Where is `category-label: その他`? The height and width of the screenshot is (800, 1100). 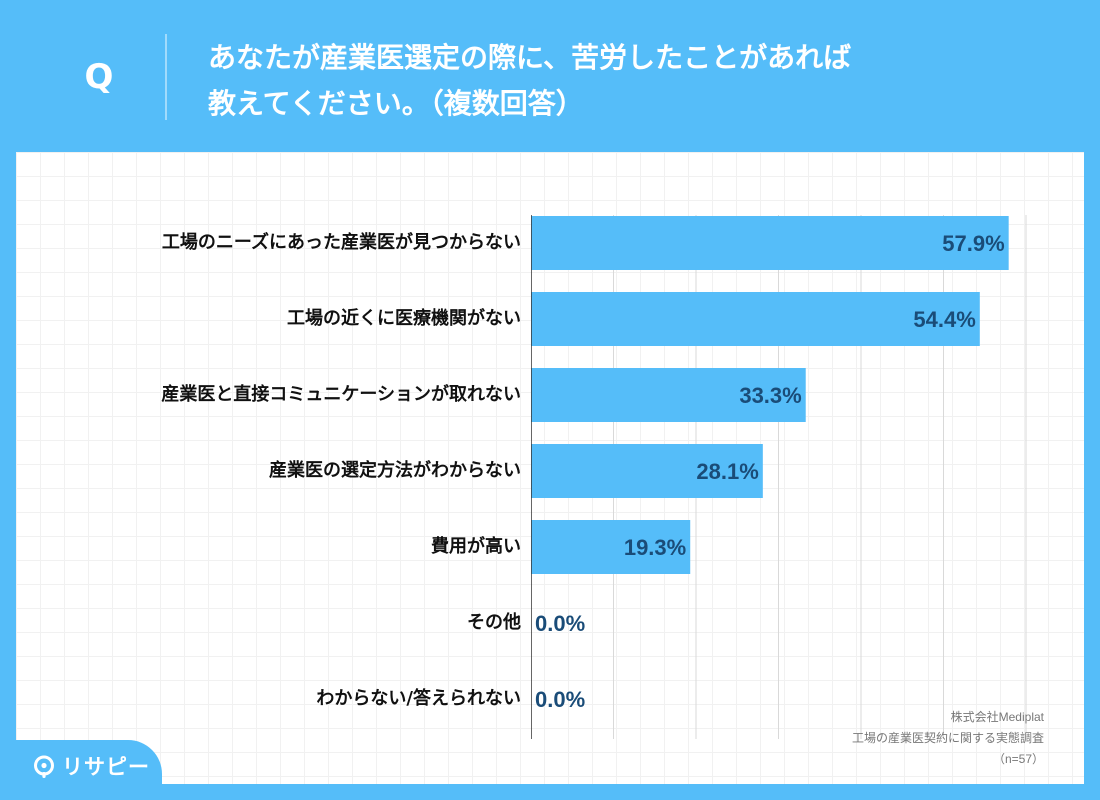 category-label: その他 is located at coordinates (494, 622).